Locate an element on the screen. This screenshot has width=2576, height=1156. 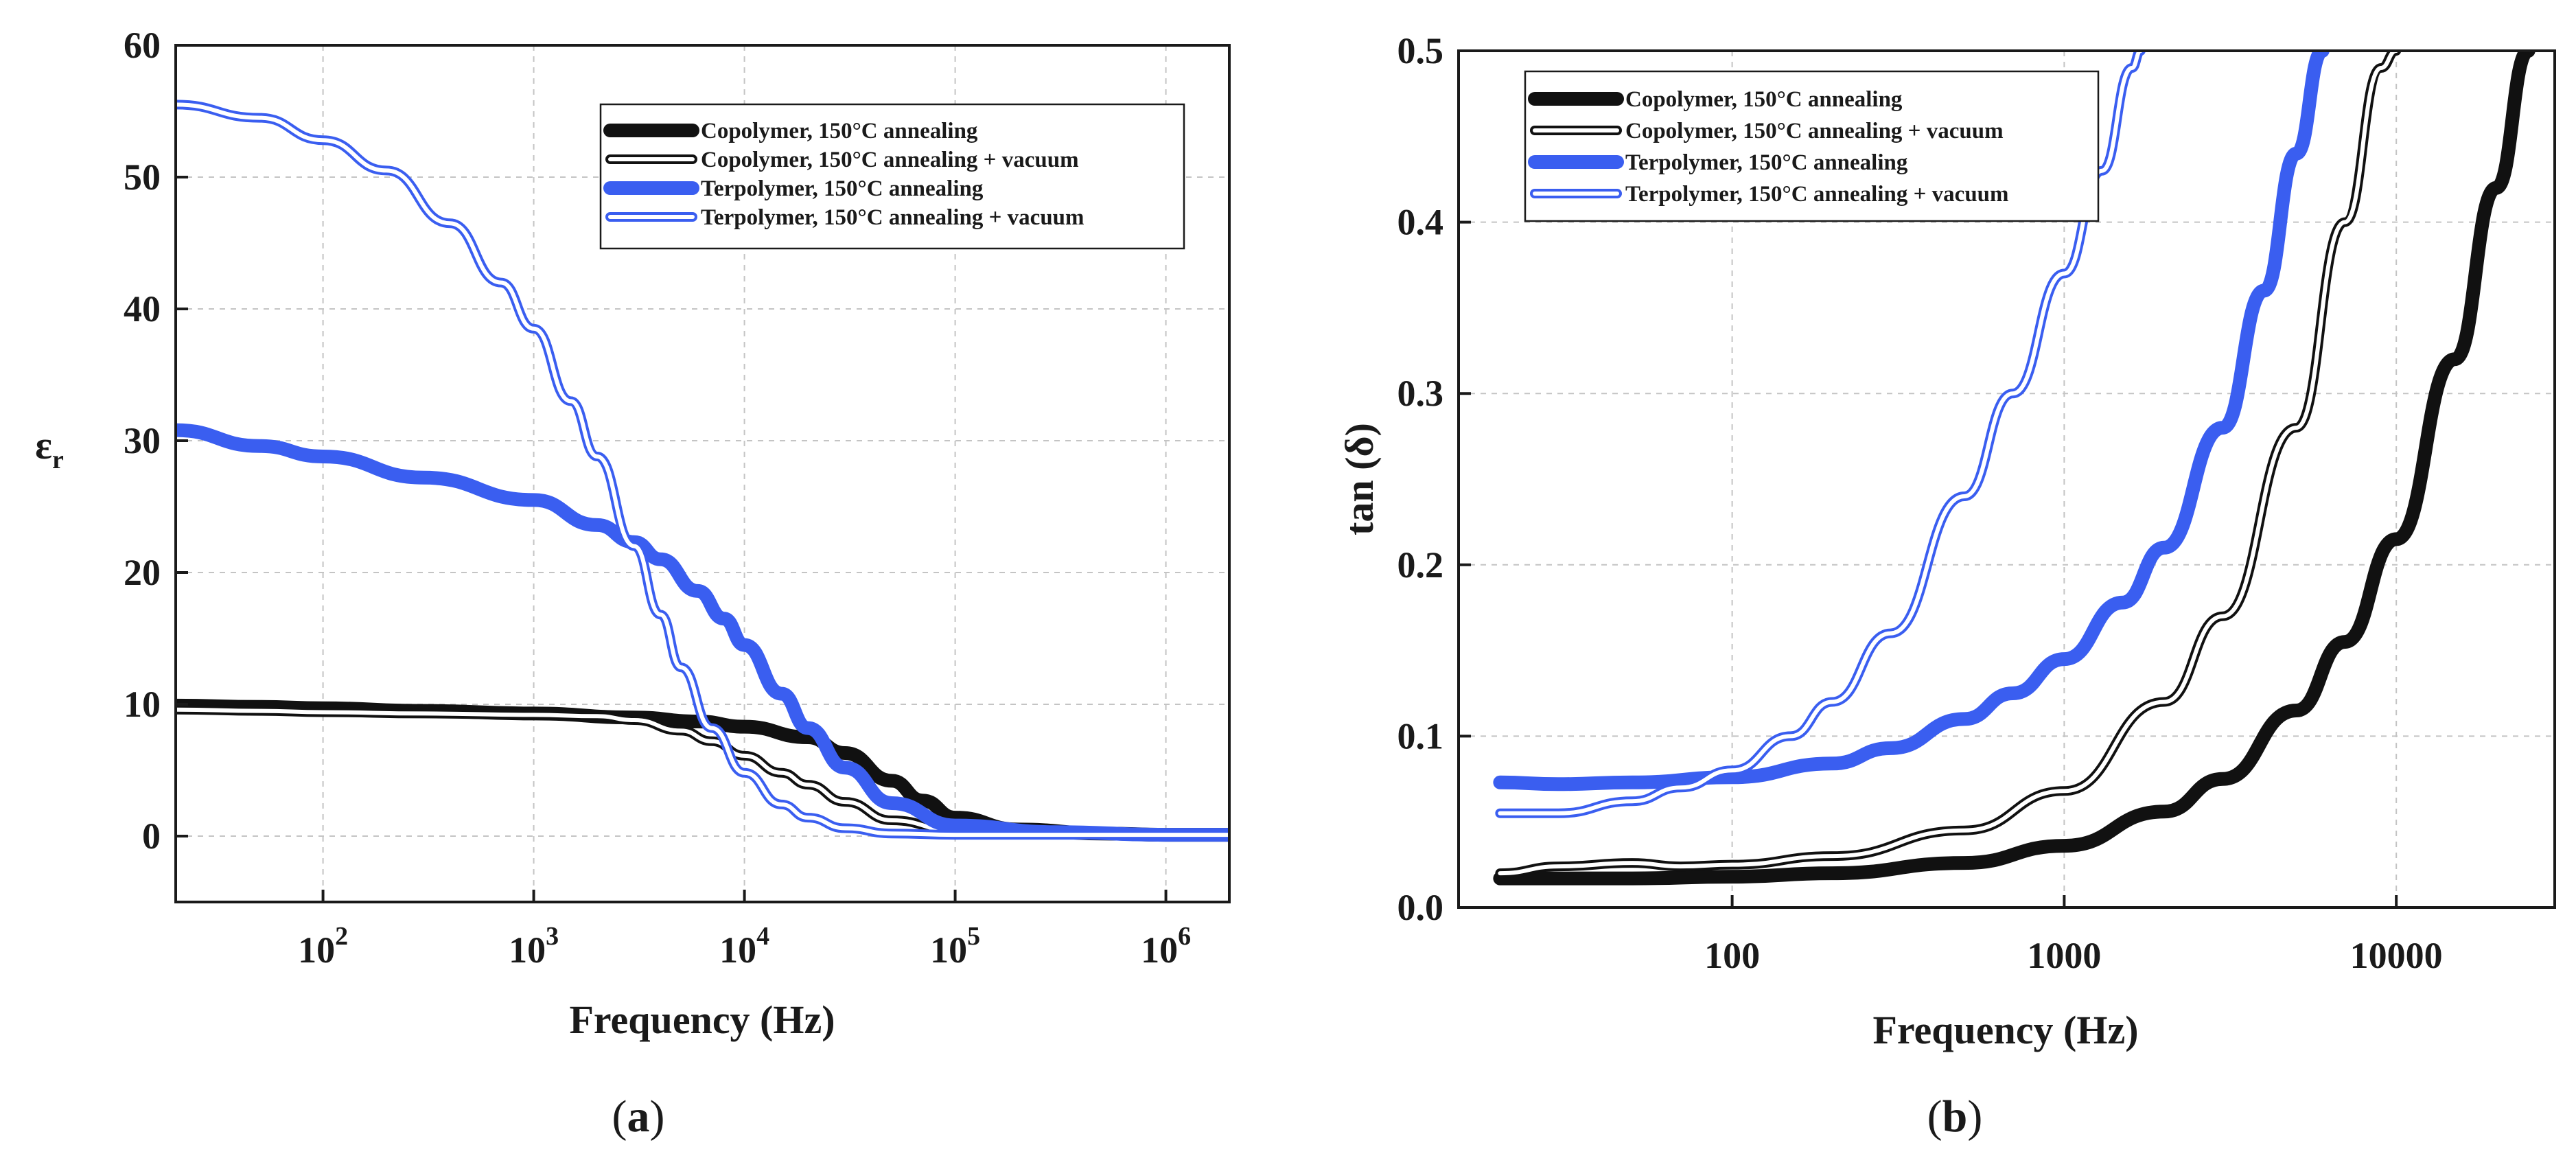
y-axis-title-a-subscript: r is located at coordinates (58, 460).